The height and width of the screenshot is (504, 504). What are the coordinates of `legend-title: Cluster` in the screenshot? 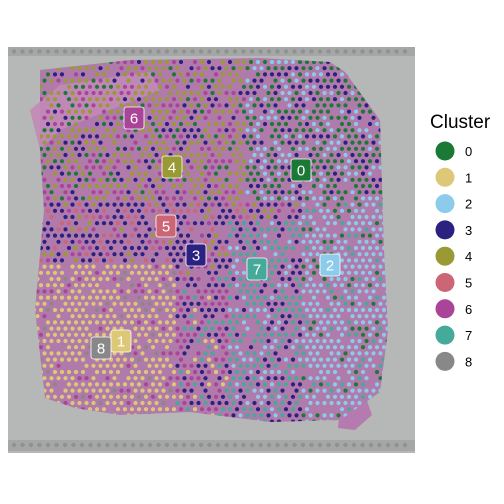 It's located at (460, 122).